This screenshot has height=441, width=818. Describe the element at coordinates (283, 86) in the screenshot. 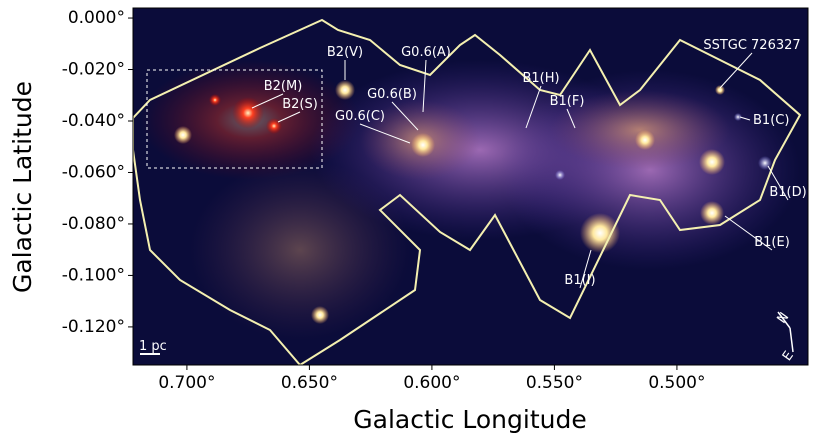

I see `annotation-label: B2(M)` at that location.